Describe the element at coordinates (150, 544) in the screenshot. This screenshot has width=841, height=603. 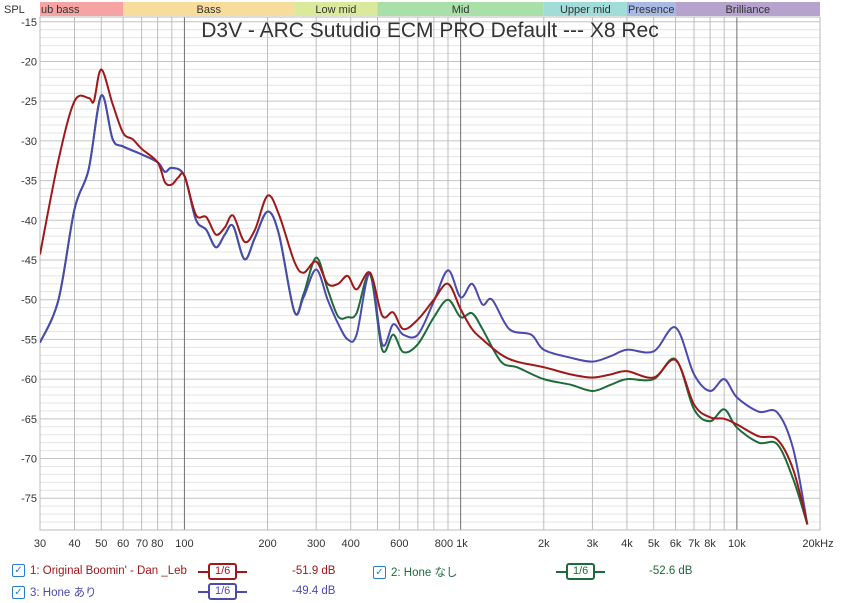
I see `x-tick-label: 70 80` at that location.